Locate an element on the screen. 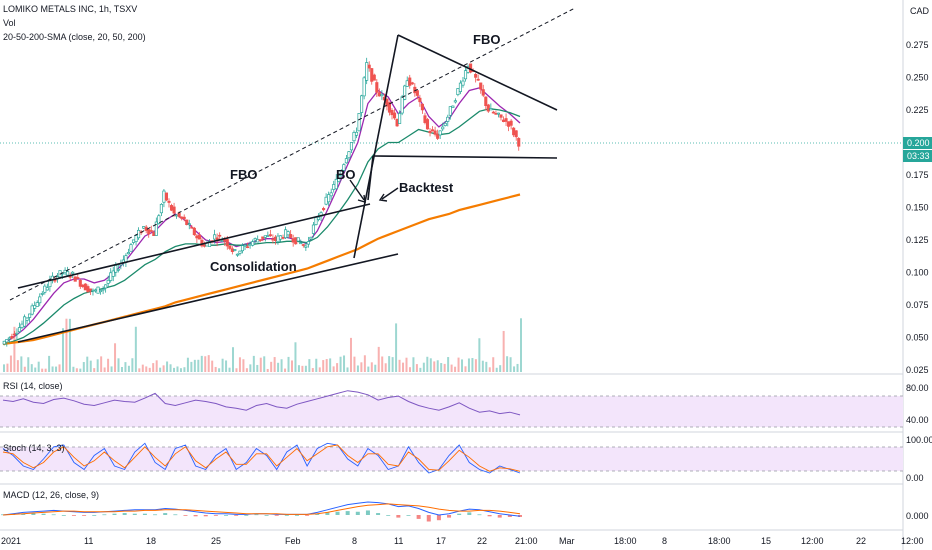 The image size is (932, 550). price-tick: 0.050 is located at coordinates (917, 338).